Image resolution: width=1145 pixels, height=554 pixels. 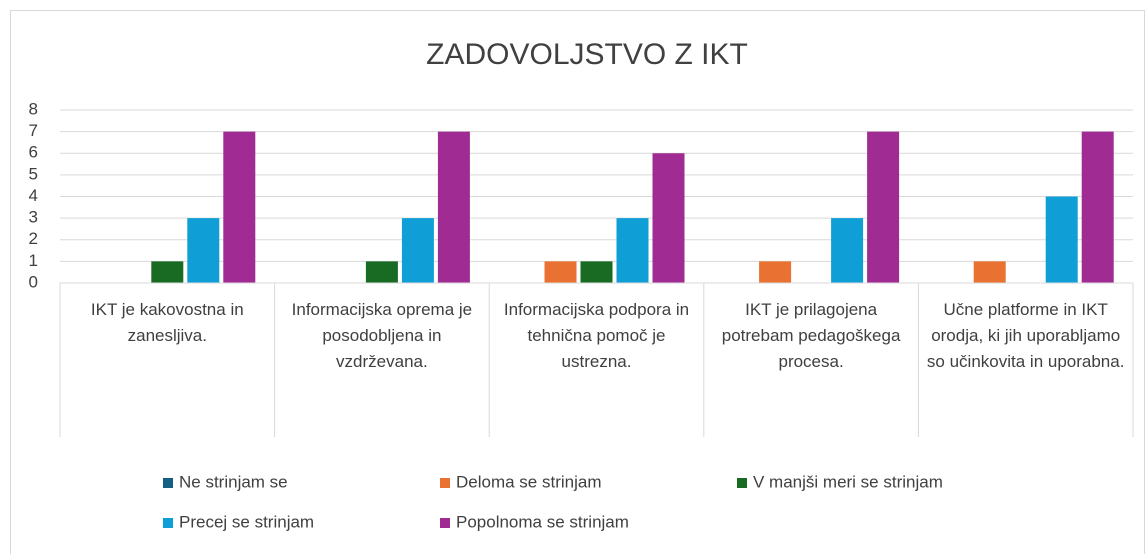 What do you see at coordinates (848, 481) in the screenshot?
I see `legend-label: V manjši meri se strinjam` at bounding box center [848, 481].